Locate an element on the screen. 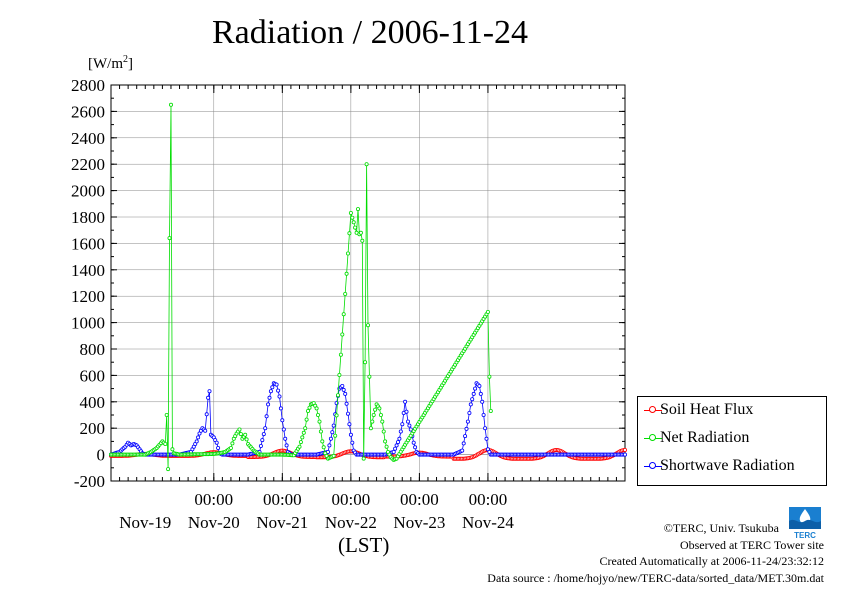 The width and height of the screenshot is (842, 595). copyright-text: ©TERC, Univ. Tsukuba is located at coordinates (721, 528).